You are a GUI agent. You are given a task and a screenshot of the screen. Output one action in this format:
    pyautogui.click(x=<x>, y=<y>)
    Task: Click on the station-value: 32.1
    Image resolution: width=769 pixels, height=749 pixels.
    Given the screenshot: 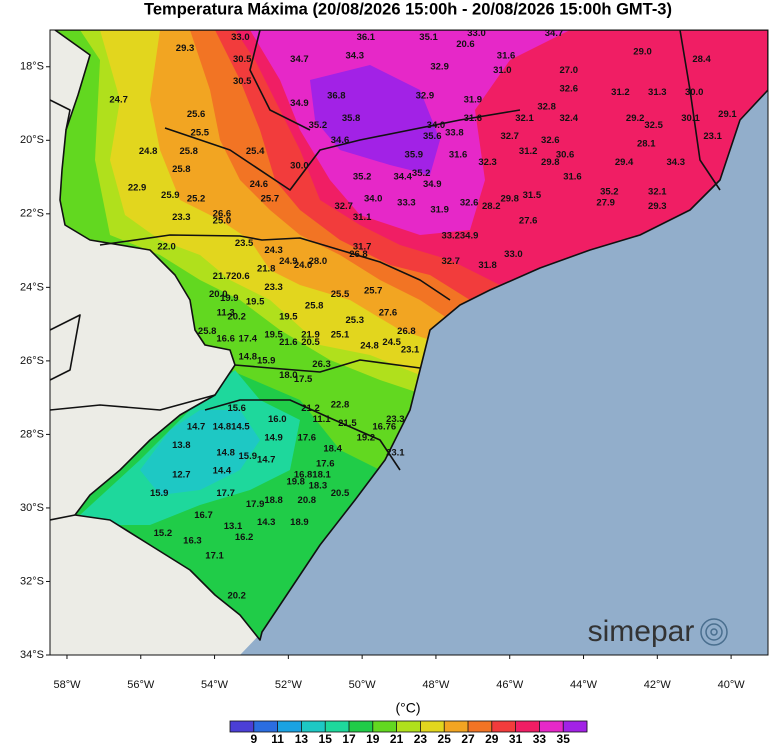 What is the action you would take?
    pyautogui.click(x=524, y=118)
    